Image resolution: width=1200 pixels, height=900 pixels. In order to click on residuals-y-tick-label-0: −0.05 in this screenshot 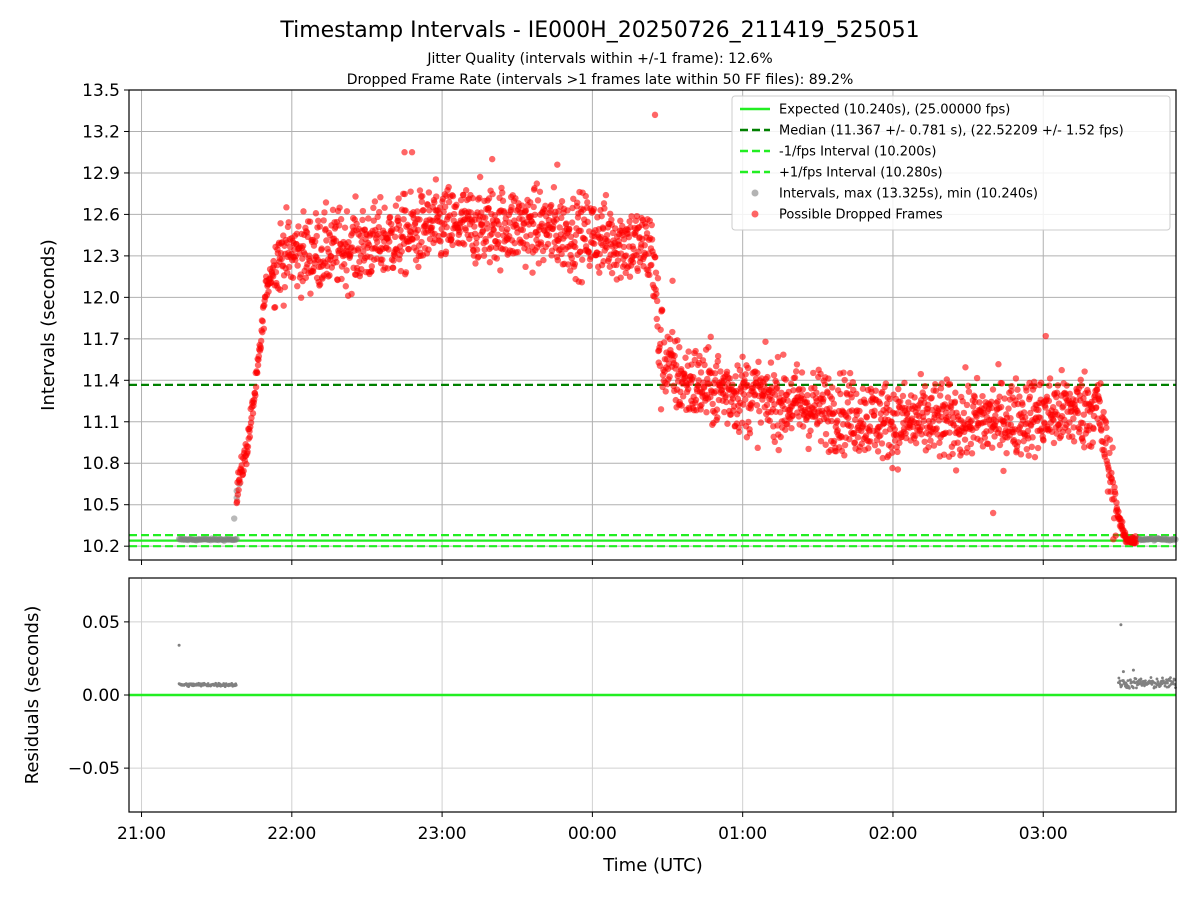, I will do `click(94, 769)`.